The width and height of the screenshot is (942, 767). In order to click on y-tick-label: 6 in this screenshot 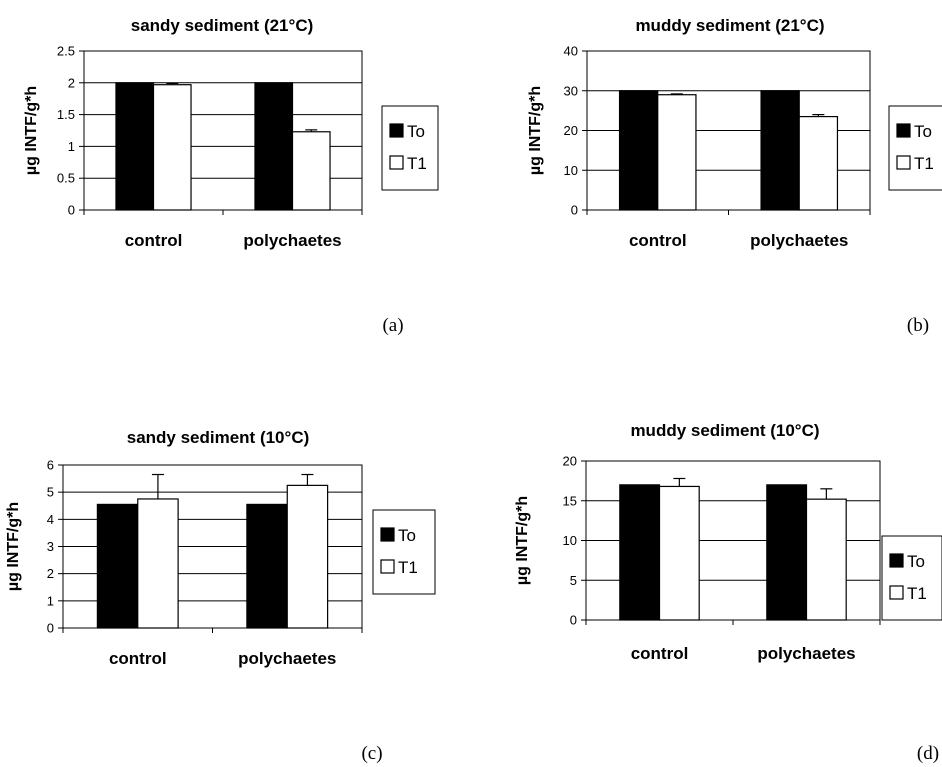, I will do `click(50, 465)`.